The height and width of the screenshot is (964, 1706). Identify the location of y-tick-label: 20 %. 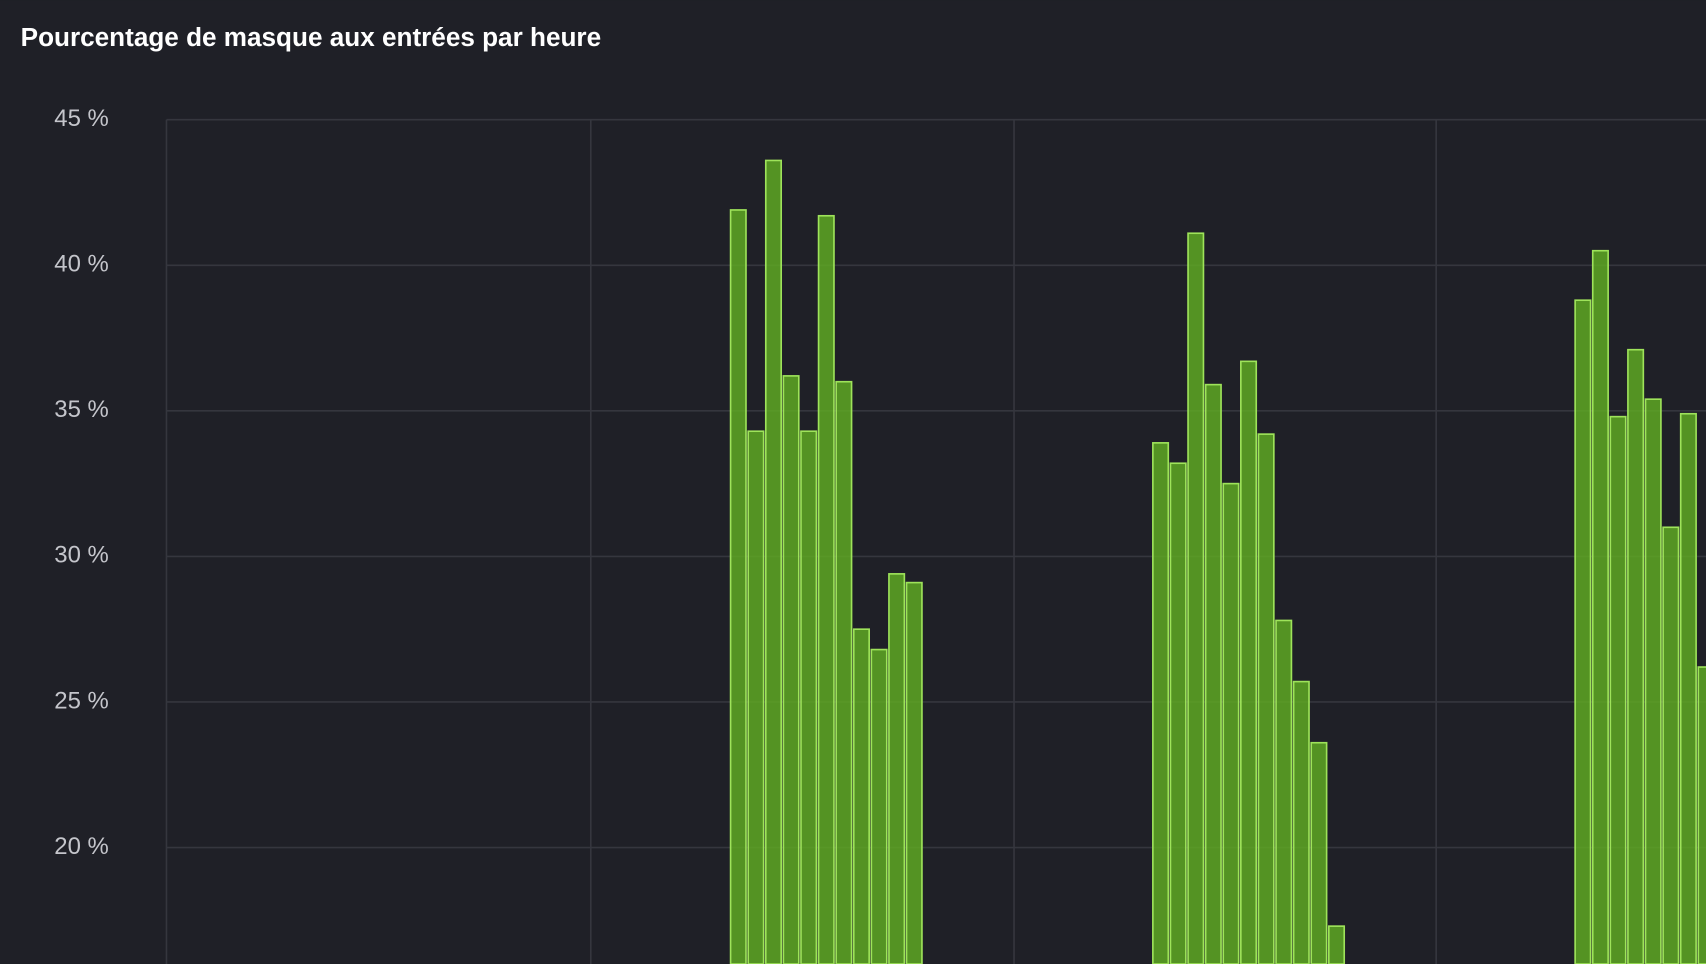
(81, 846).